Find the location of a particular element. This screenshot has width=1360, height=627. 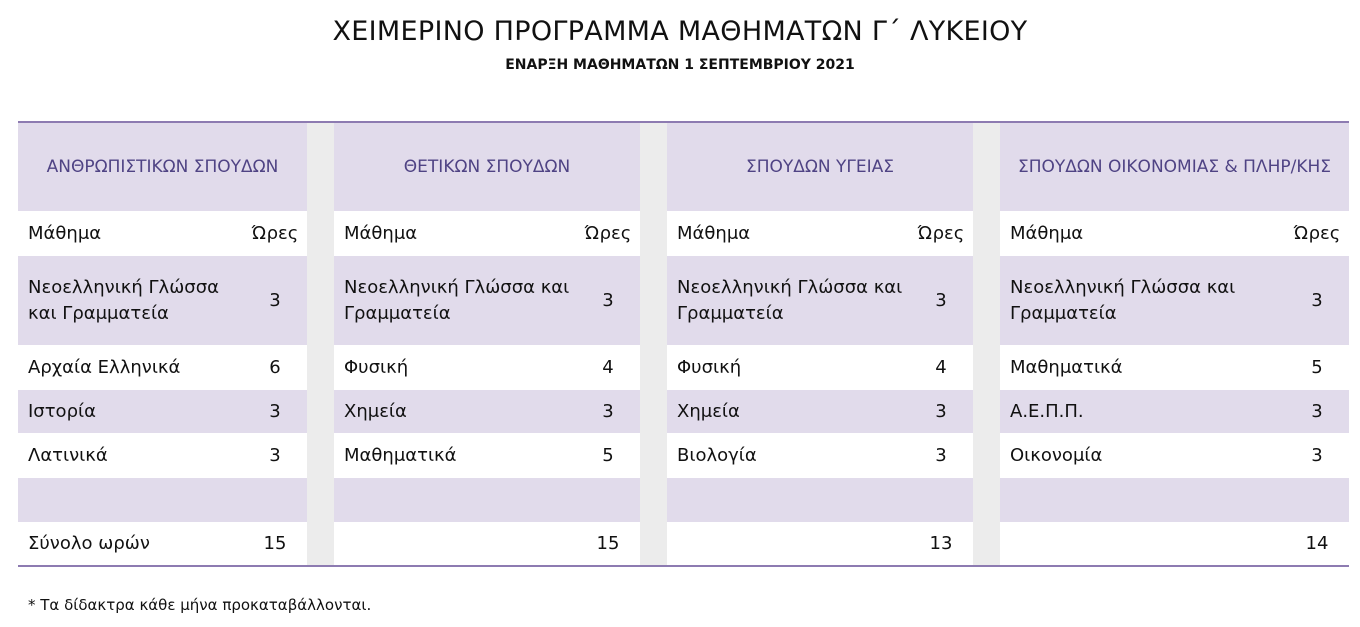

total-label: Σύνολο ωρών is located at coordinates (89, 543).